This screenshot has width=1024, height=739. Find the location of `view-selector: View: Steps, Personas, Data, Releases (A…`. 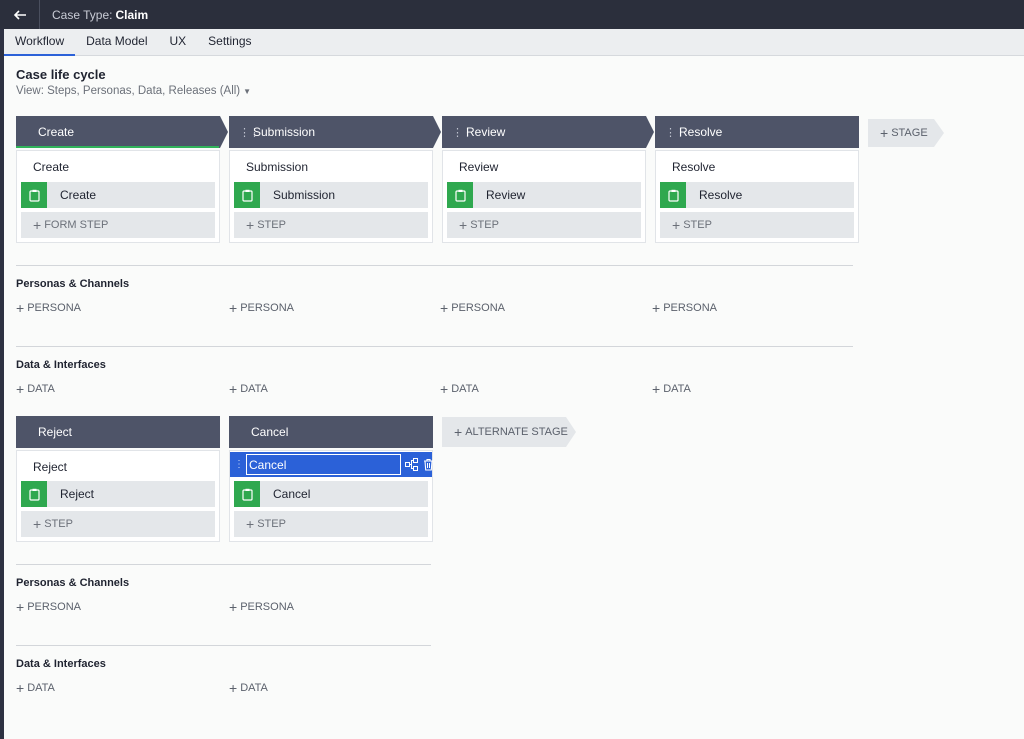

view-selector: View: Steps, Personas, Data, Releases (A… is located at coordinates (133, 91).